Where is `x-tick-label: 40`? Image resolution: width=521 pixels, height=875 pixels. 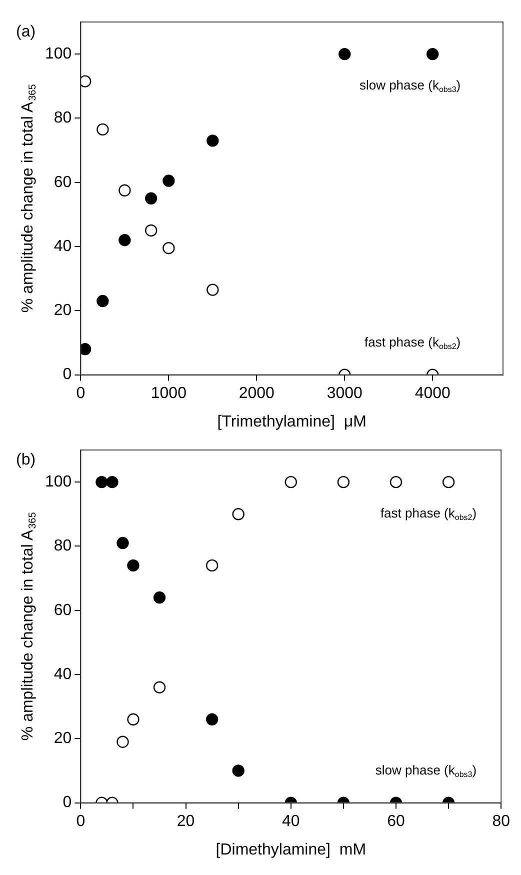 x-tick-label: 40 is located at coordinates (291, 821).